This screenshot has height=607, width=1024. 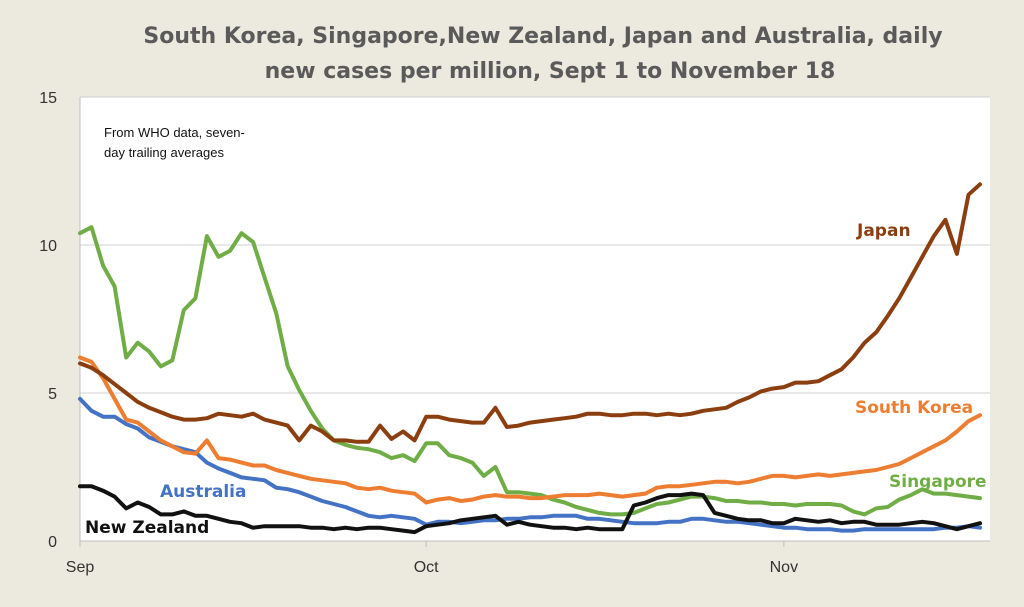 What do you see at coordinates (52, 542) in the screenshot?
I see `y-tick-label-0: 0` at bounding box center [52, 542].